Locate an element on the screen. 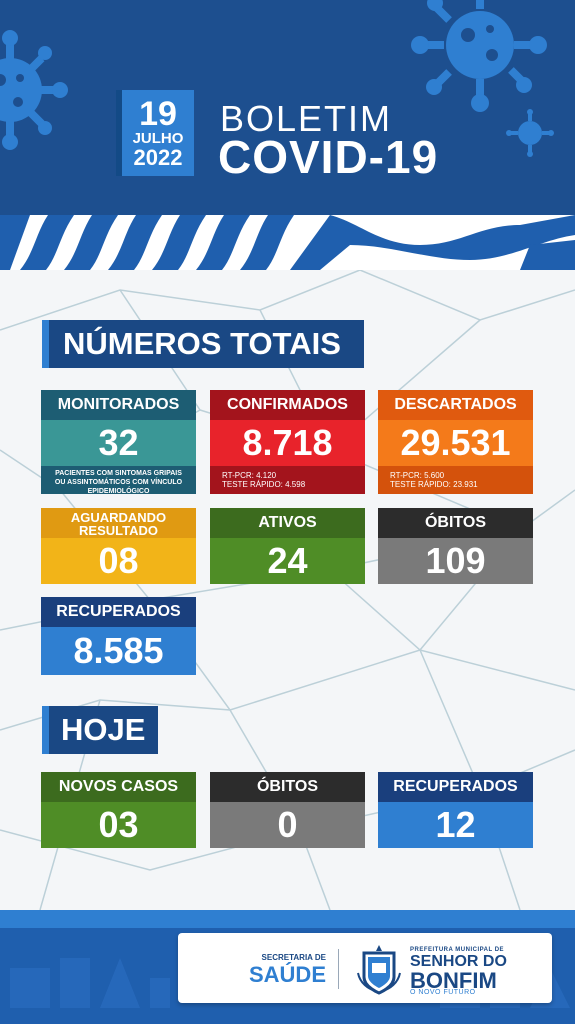  card-obitos: ÓBITOS 109 is located at coordinates (455, 546).